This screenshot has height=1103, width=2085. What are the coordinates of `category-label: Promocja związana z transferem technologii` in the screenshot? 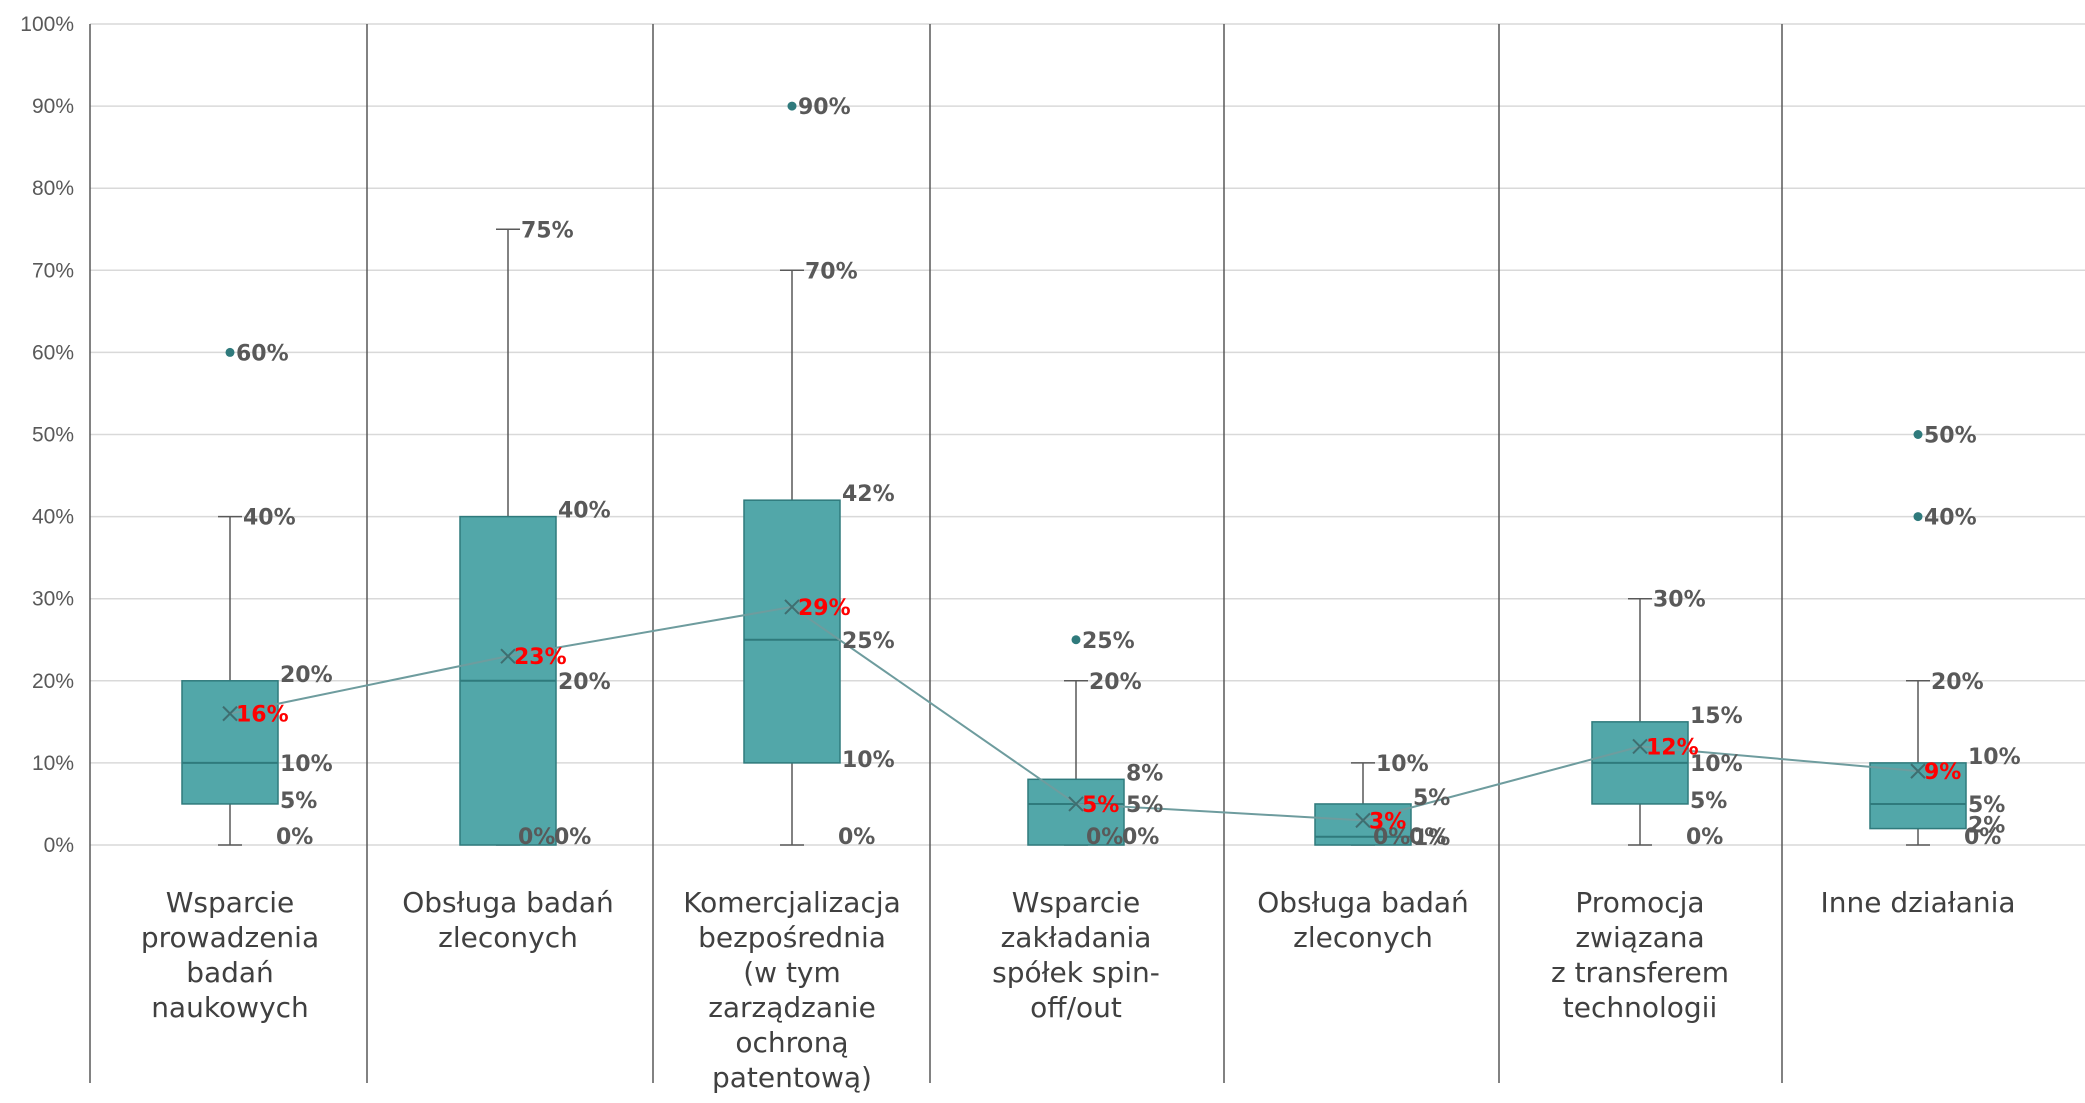 It's located at (1640, 955).